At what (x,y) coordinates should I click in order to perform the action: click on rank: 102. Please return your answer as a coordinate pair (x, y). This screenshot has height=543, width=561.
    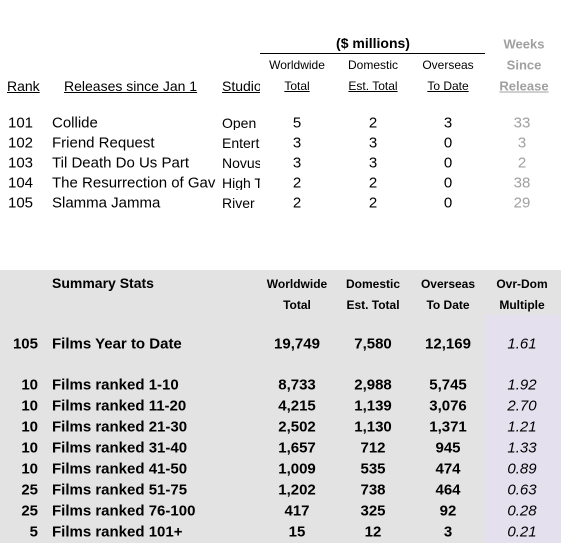
    Looking at the image, I should click on (21, 143).